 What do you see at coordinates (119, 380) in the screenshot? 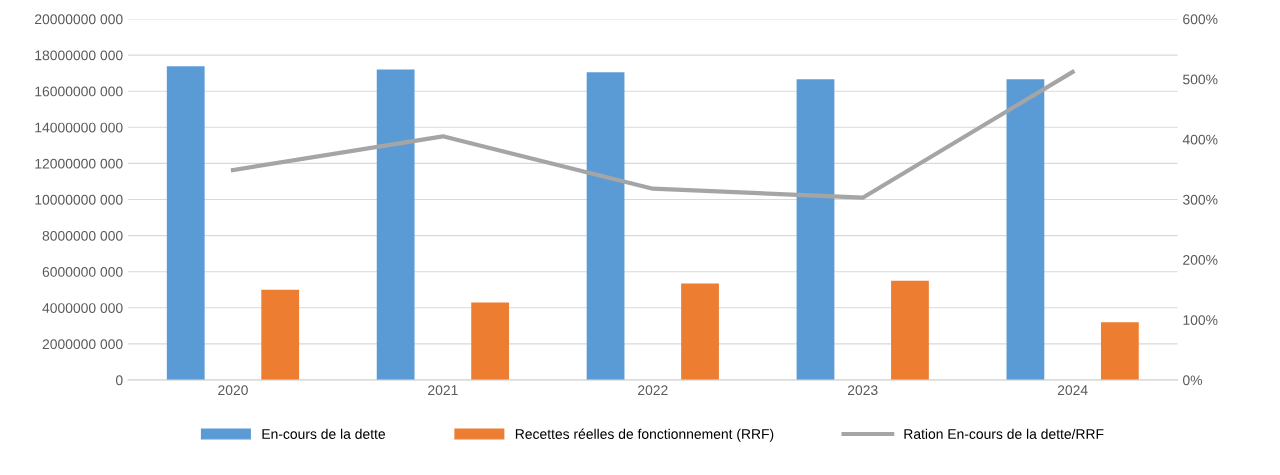
I see `y-tick-label: 0` at bounding box center [119, 380].